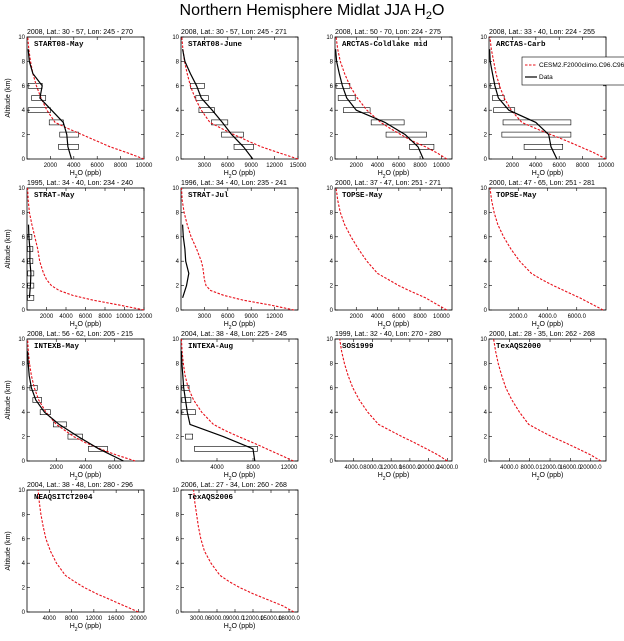  What do you see at coordinates (253, 619) in the screenshot?
I see `x-tick-label: 12000.0` at bounding box center [253, 619].